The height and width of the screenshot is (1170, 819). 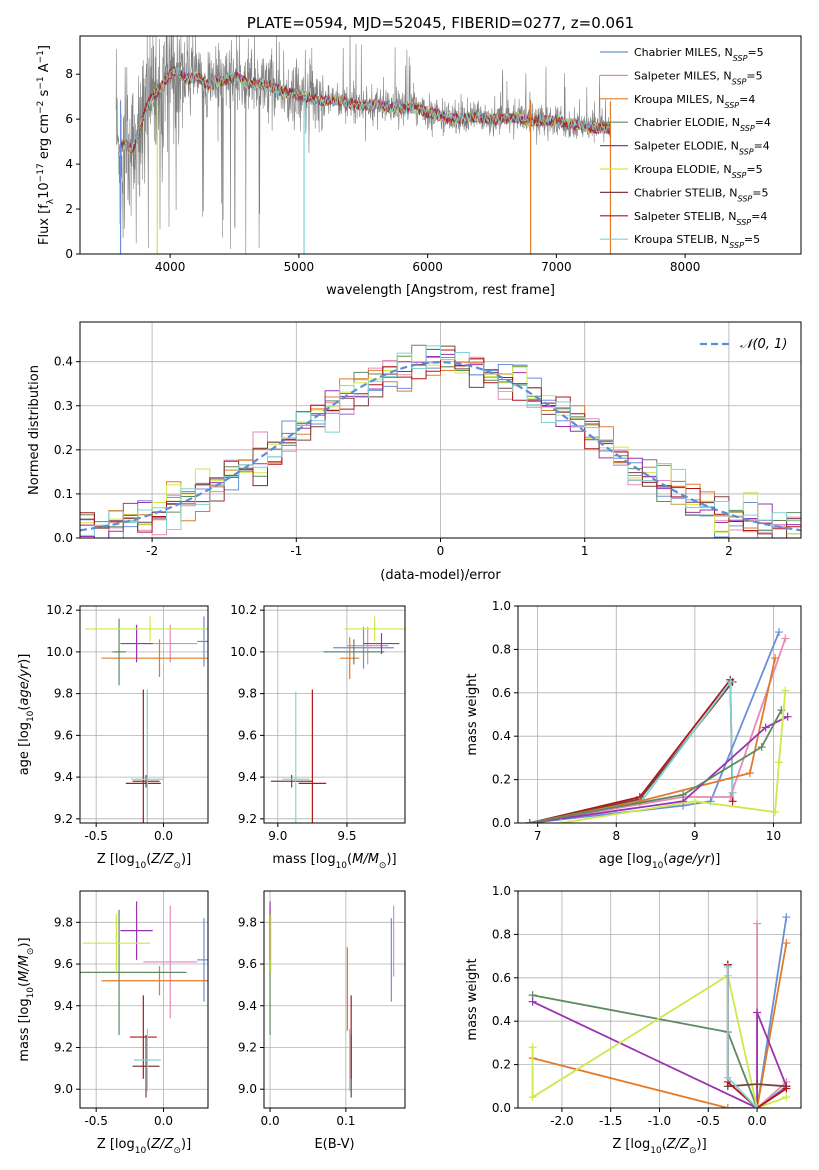 What do you see at coordinates (440, 446) in the screenshot?
I see `gaussian-reference-line` at bounding box center [440, 446].